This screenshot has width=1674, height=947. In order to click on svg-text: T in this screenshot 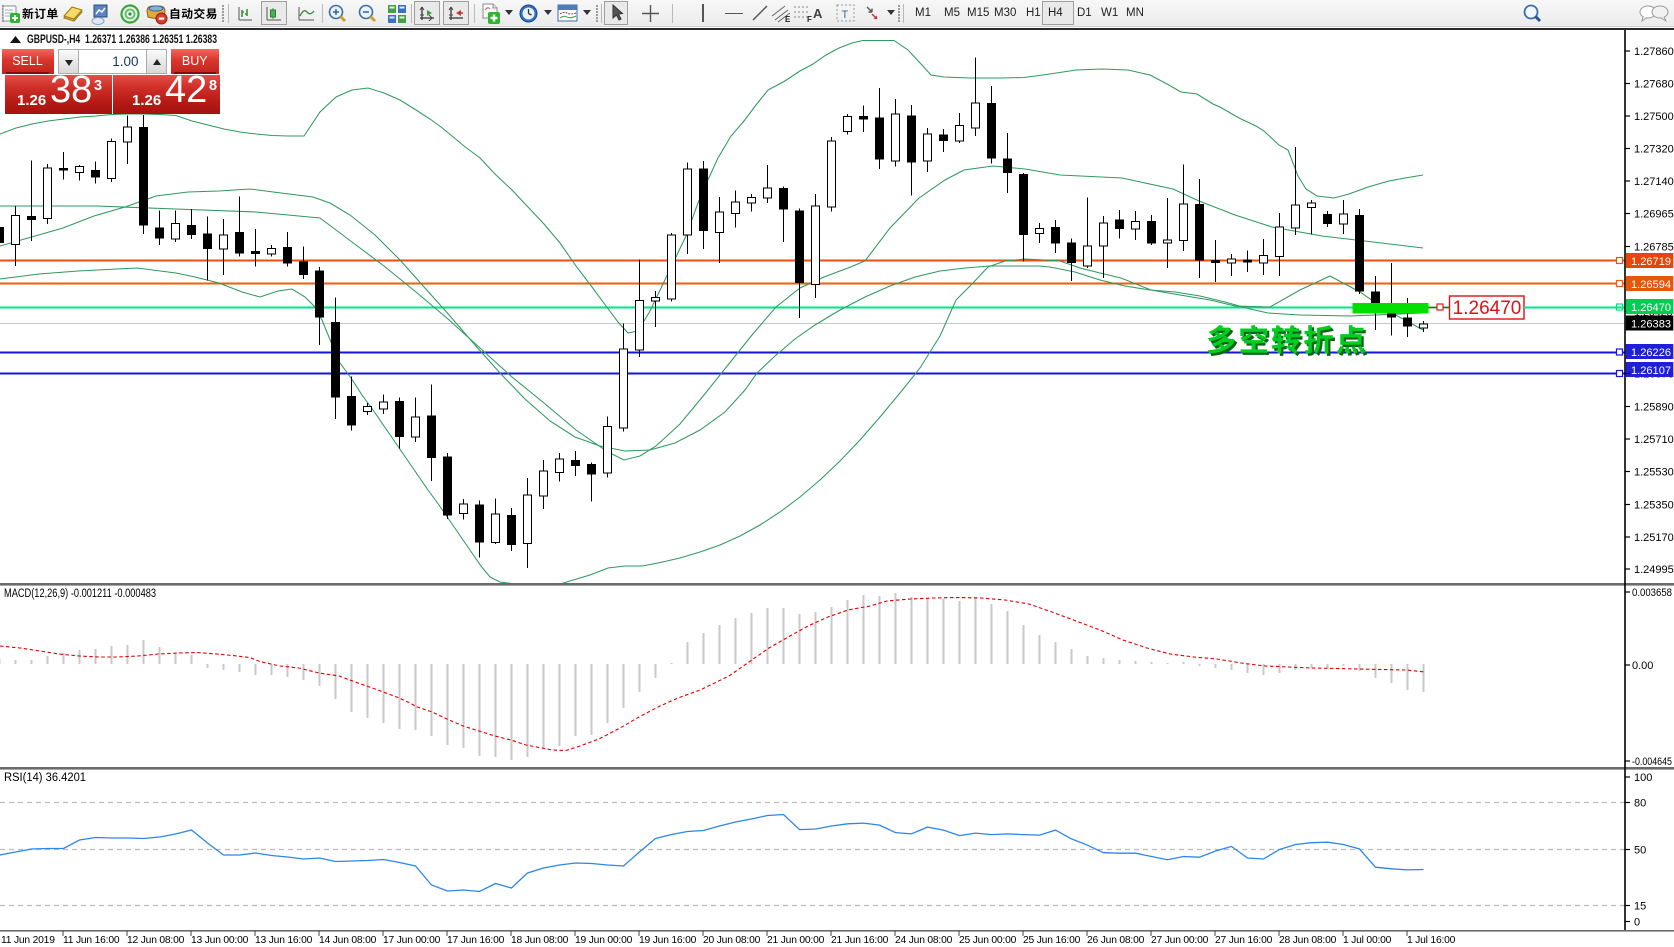, I will do `click(845, 15)`.